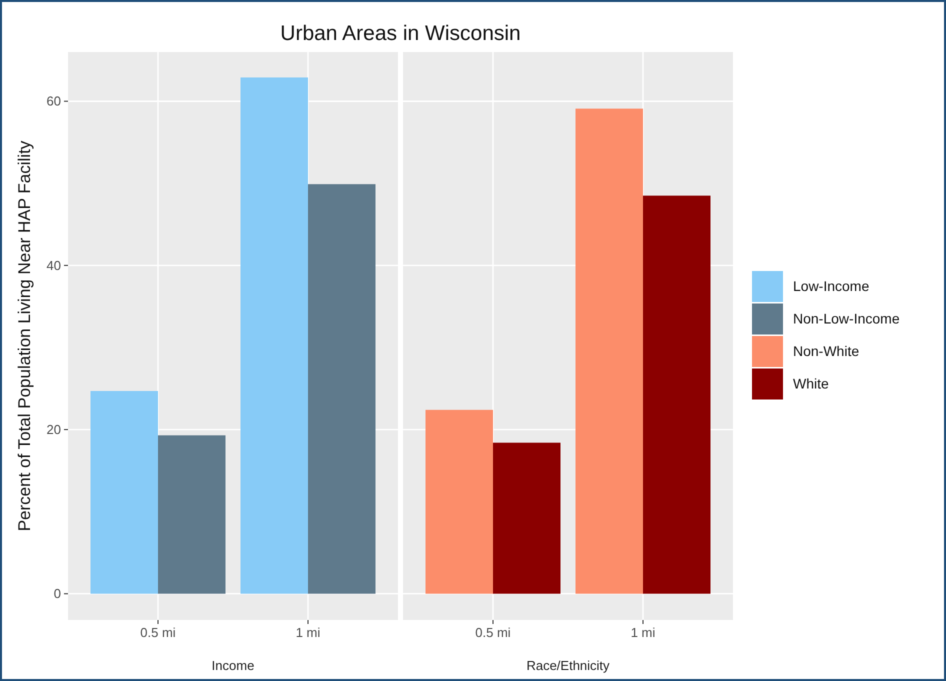 The image size is (946, 681). Describe the element at coordinates (568, 665) in the screenshot. I see `x-axis-title: Race/Ethnicity` at that location.